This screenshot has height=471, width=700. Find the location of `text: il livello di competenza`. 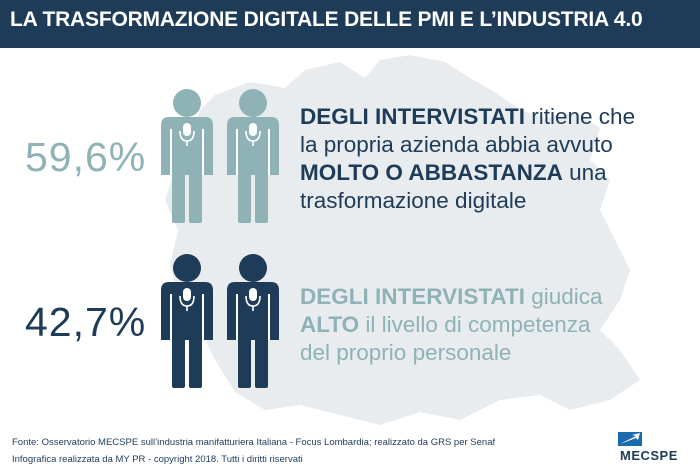

text: il livello di competenza is located at coordinates (475, 324).